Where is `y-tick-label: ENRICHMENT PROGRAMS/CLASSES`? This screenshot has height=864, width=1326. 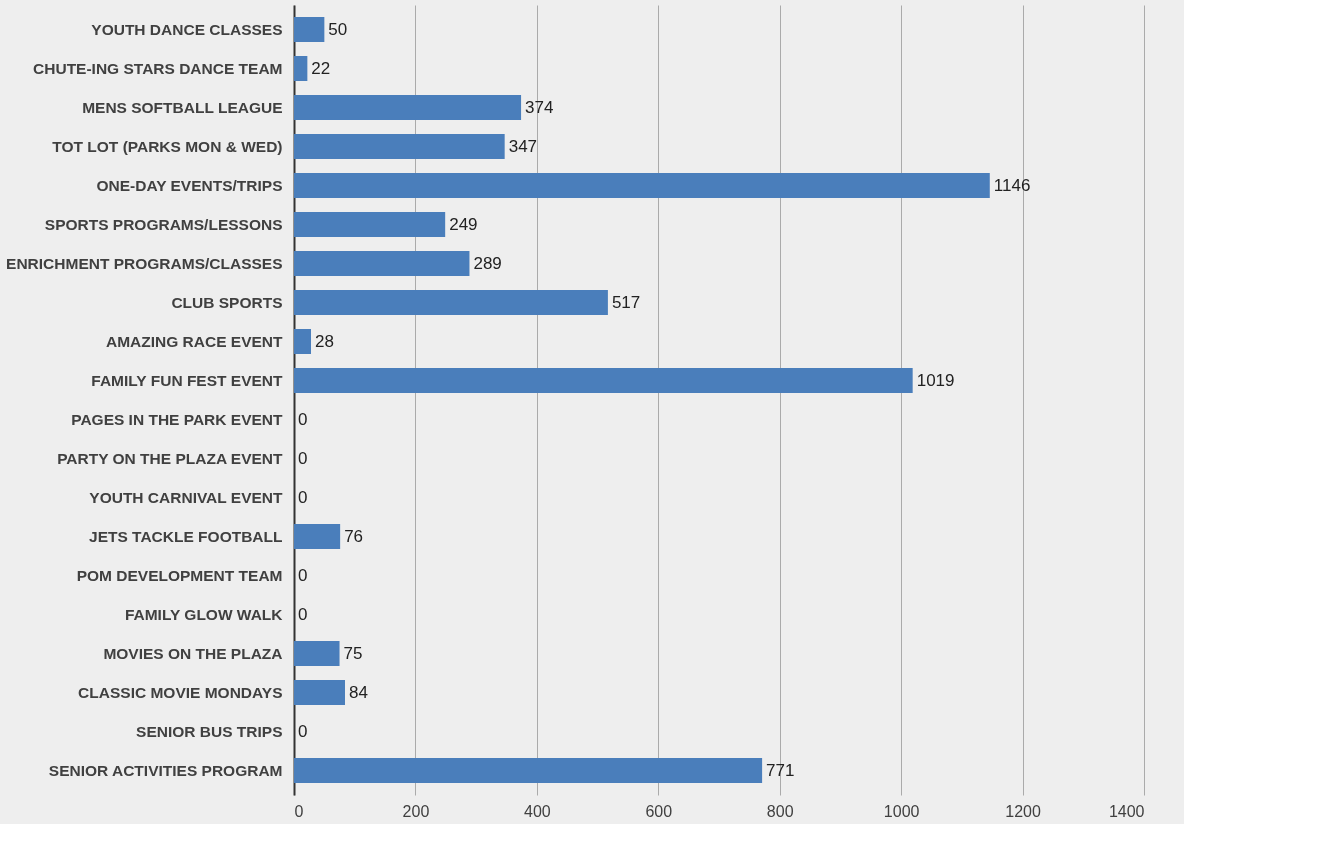 y-tick-label: ENRICHMENT PROGRAMS/CLASSES is located at coordinates (144, 263).